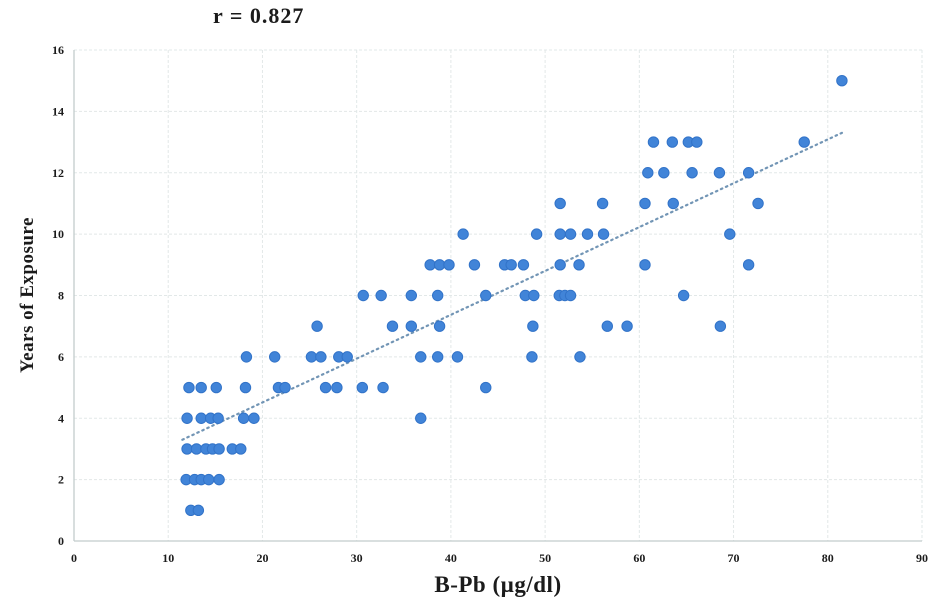 The image size is (945, 614). I want to click on x-tick-label: 60, so click(639, 558).